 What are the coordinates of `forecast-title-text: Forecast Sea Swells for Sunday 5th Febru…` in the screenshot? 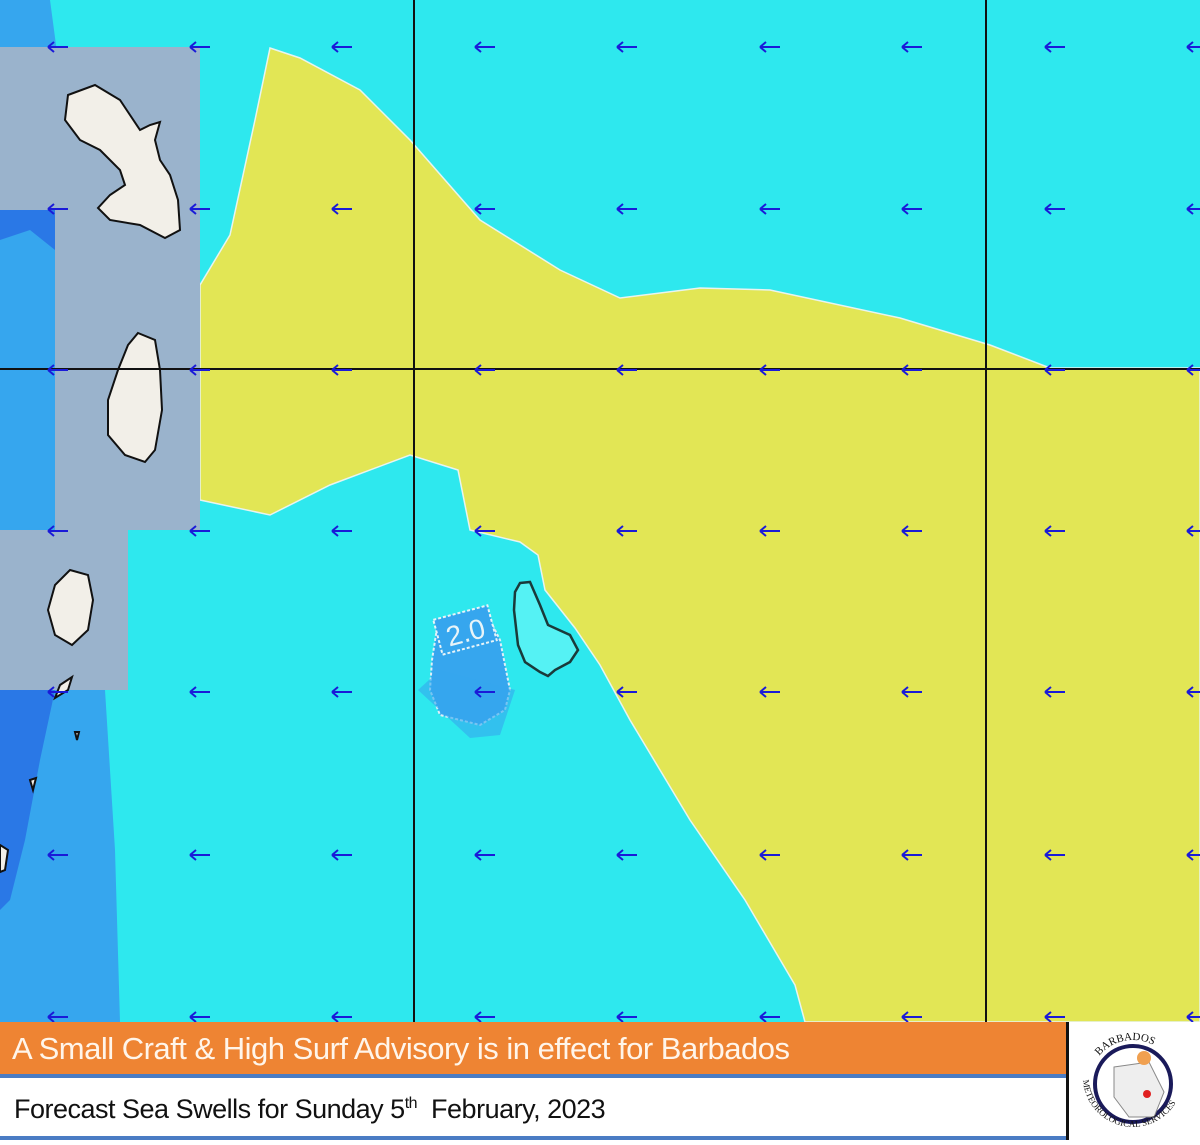 It's located at (310, 1109).